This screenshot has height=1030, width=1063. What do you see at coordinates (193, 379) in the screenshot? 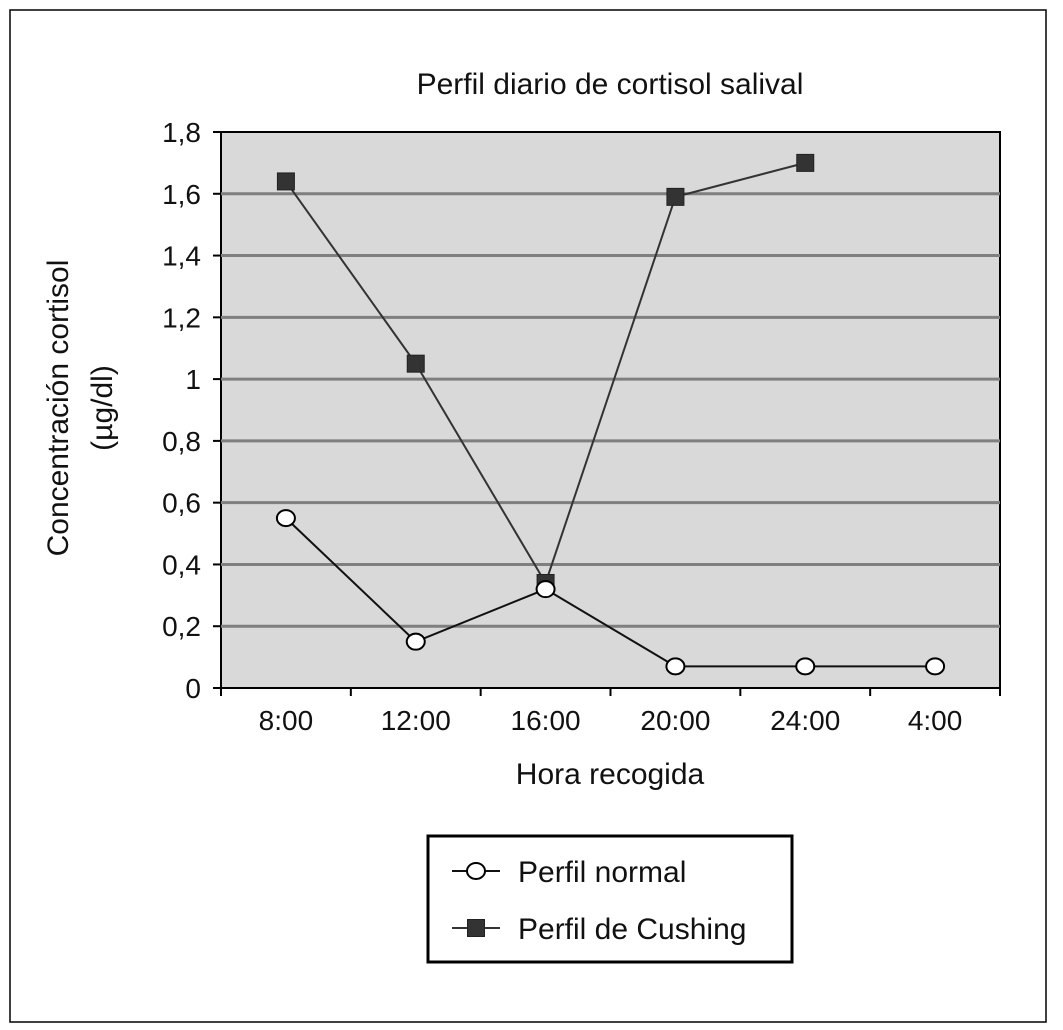
I see `y-tick-label: 1` at bounding box center [193, 379].